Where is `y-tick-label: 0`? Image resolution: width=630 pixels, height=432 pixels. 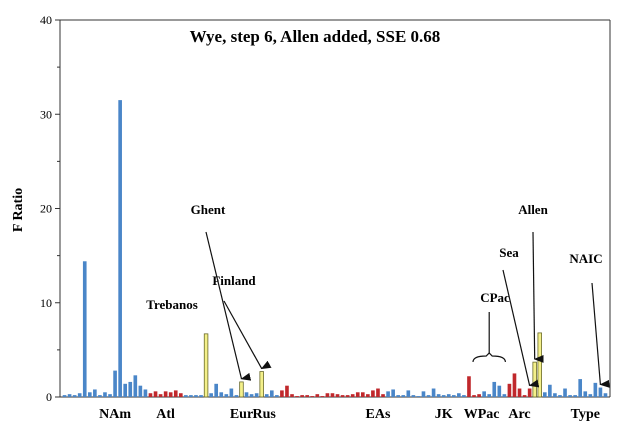 y-tick-label: 0 is located at coordinates (49, 397).